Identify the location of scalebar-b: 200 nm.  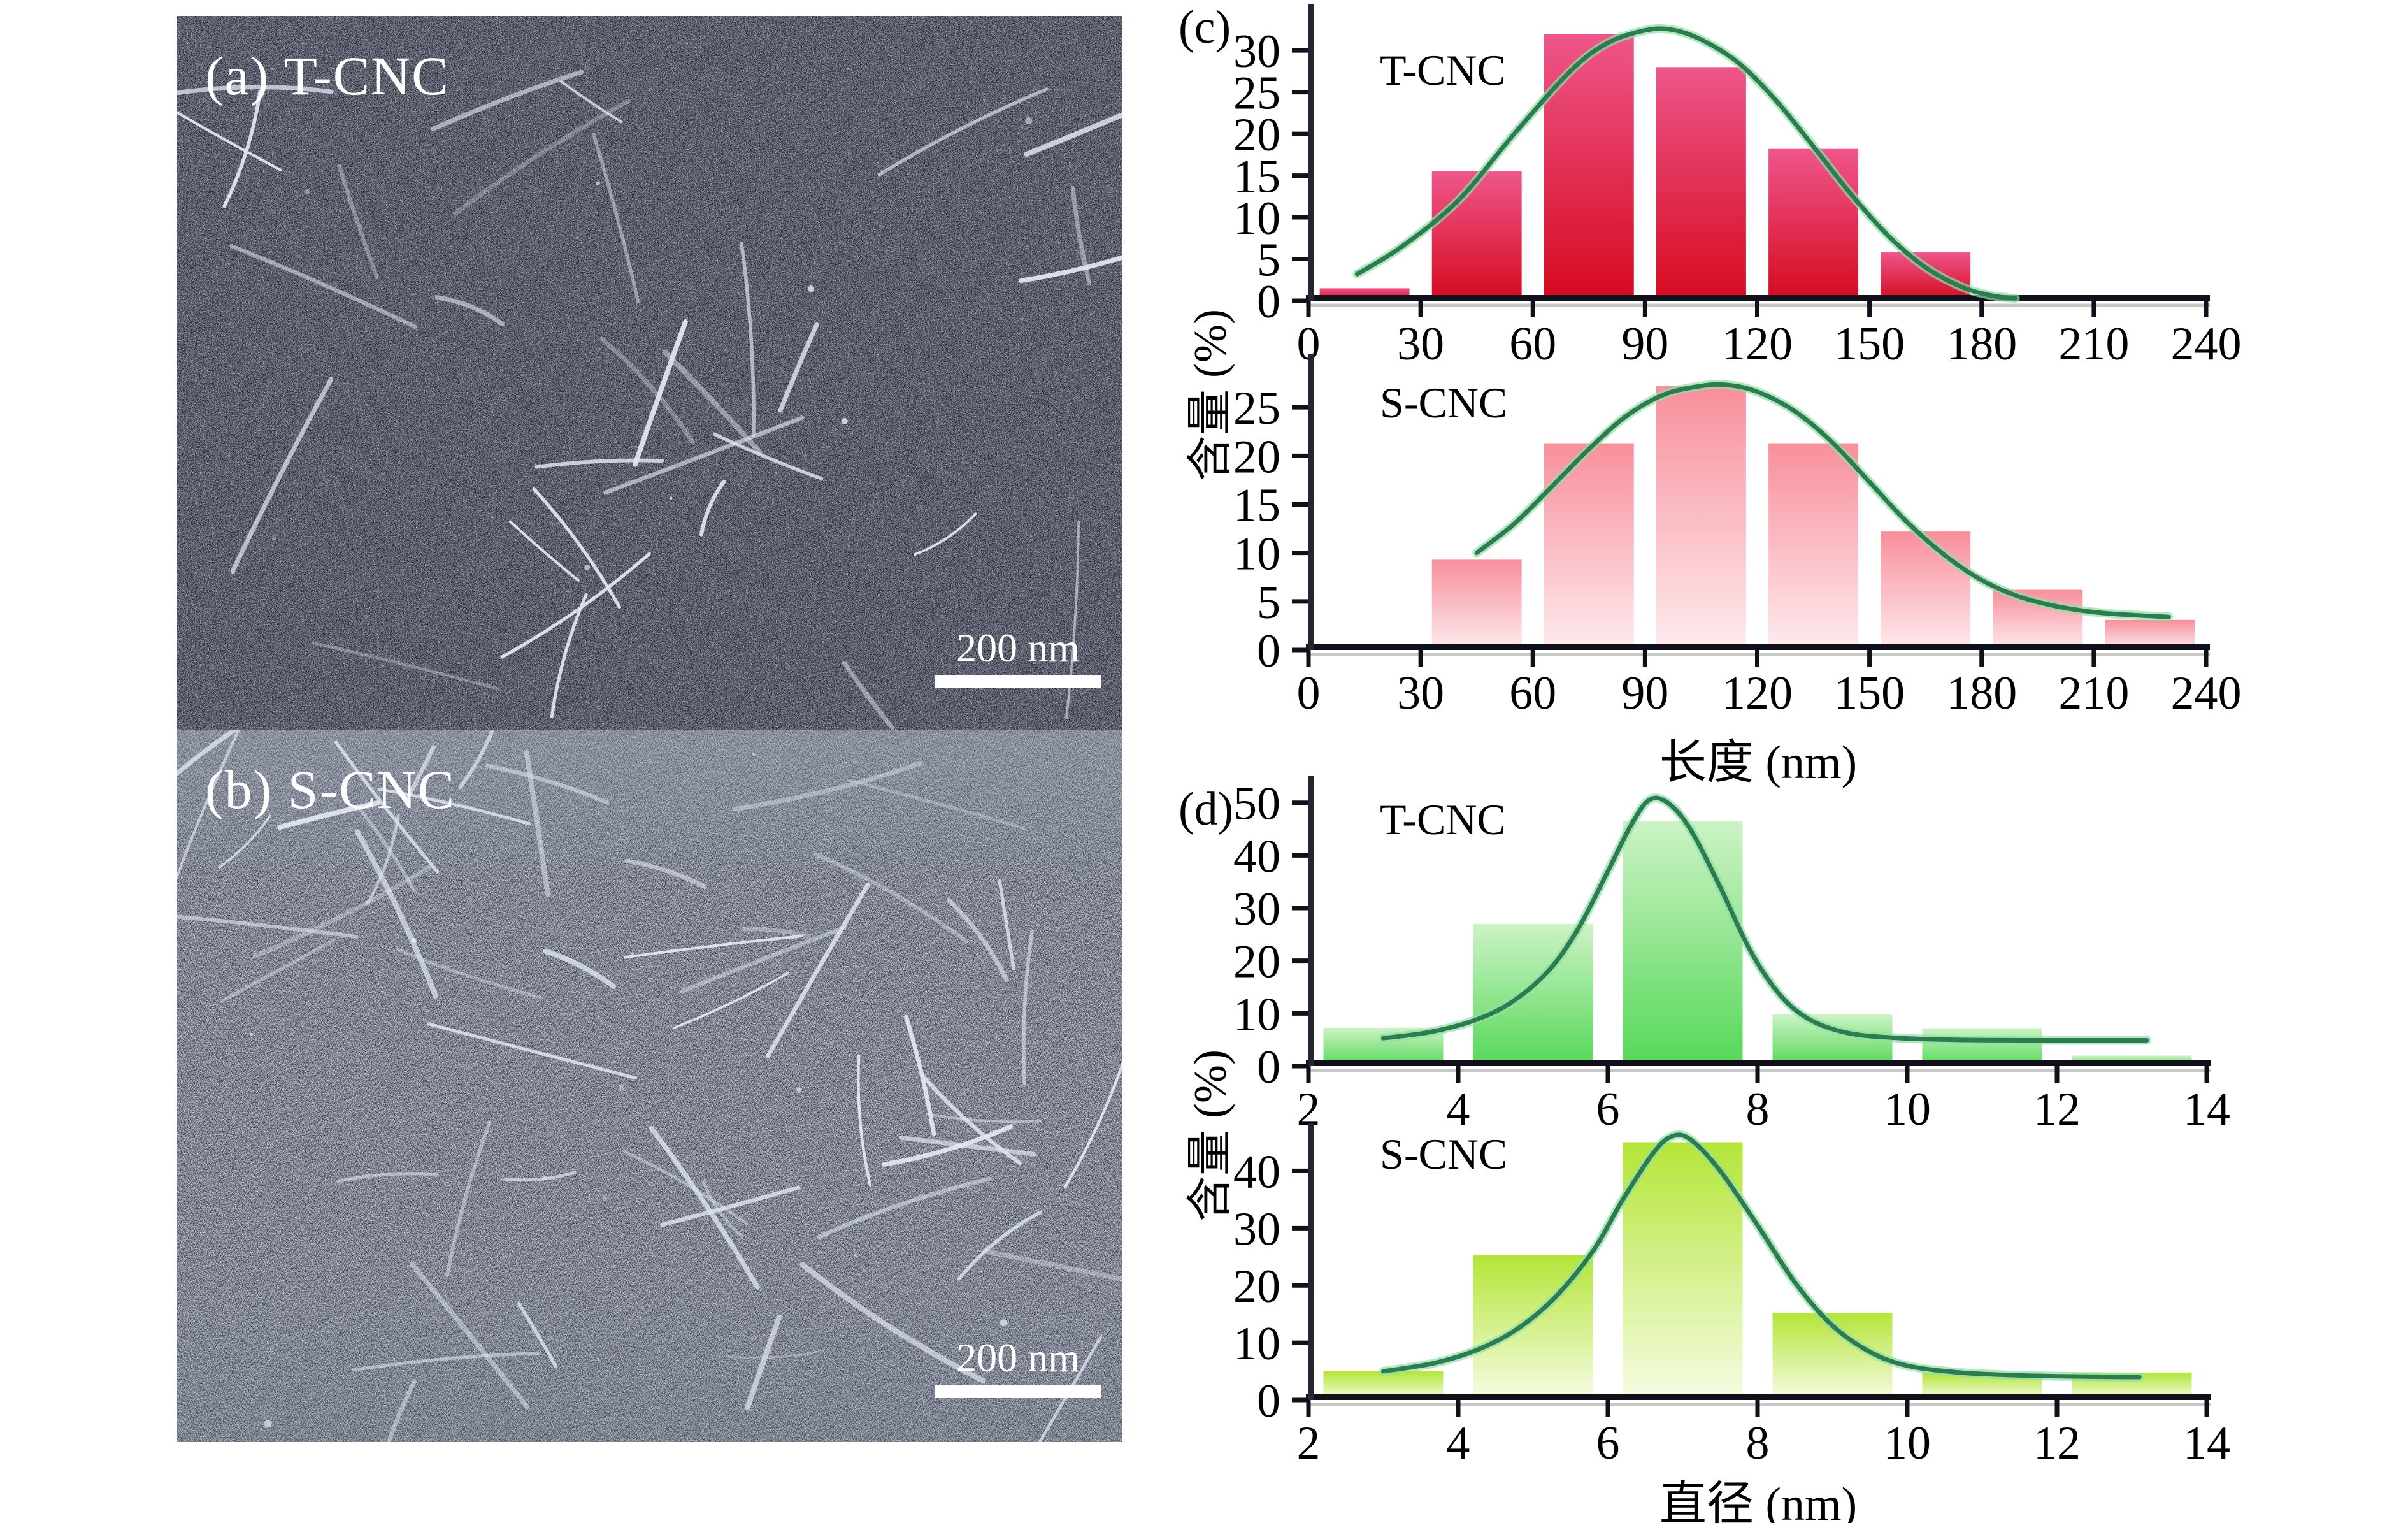
(1018, 1367).